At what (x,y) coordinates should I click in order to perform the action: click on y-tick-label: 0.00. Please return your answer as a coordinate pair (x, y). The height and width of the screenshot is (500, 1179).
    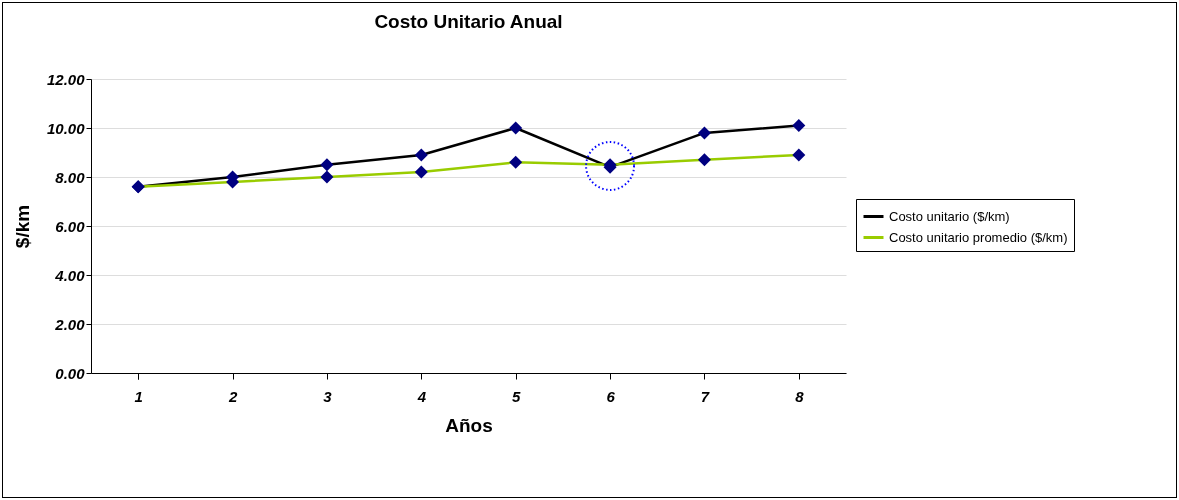
    Looking at the image, I should click on (70, 373).